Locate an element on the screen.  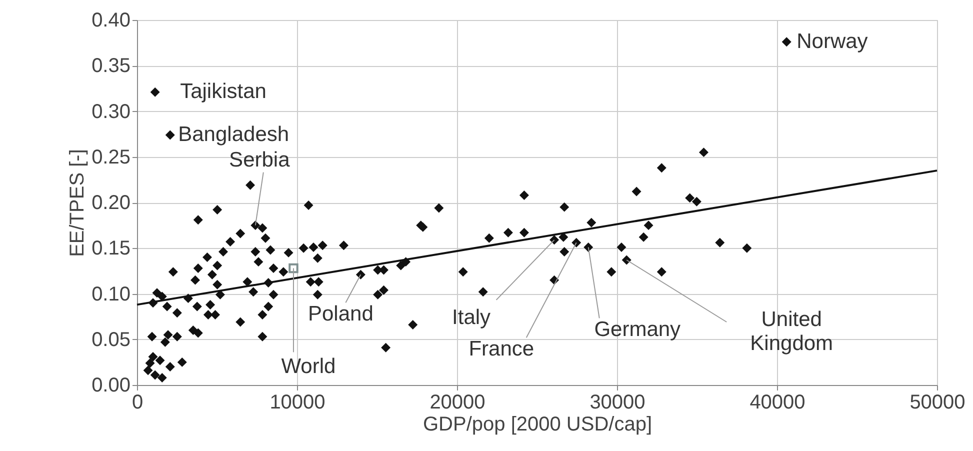
y-tick-label: 0.35 is located at coordinates (111, 66).